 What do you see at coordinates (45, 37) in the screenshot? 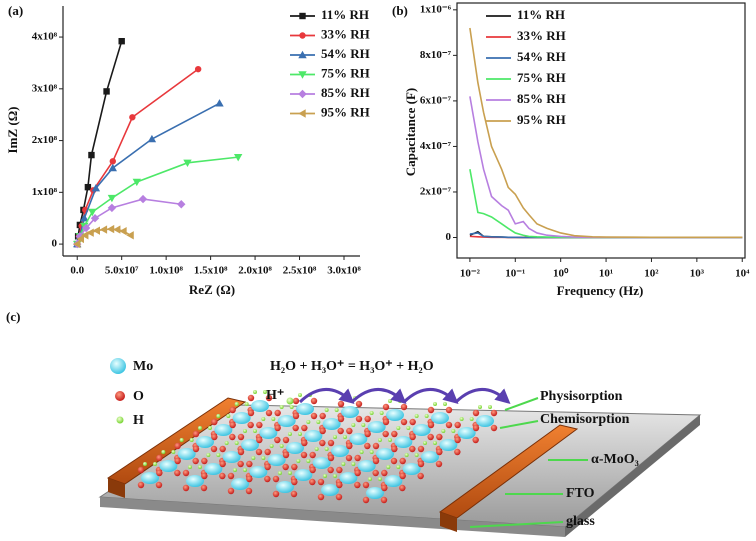
I see `y-tick-label: 4x10⁸` at bounding box center [45, 37].